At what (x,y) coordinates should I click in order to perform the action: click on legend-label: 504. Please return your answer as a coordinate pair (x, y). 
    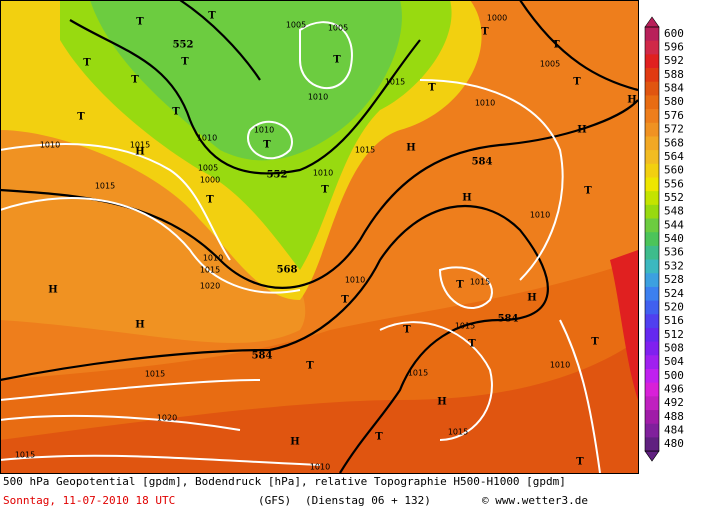
    Looking at the image, I should click on (674, 361).